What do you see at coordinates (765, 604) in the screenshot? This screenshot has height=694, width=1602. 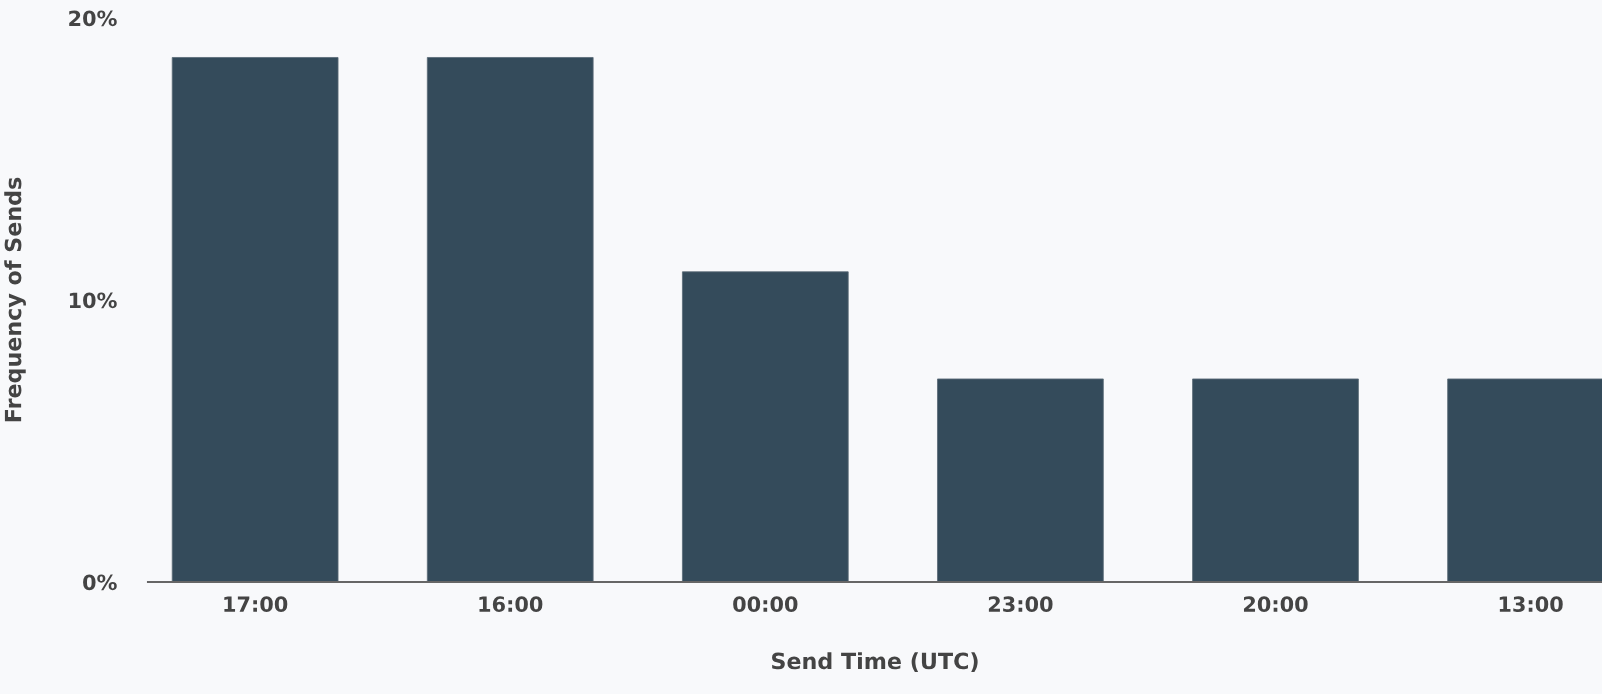 I see `x-tick-label: 00:00` at bounding box center [765, 604].